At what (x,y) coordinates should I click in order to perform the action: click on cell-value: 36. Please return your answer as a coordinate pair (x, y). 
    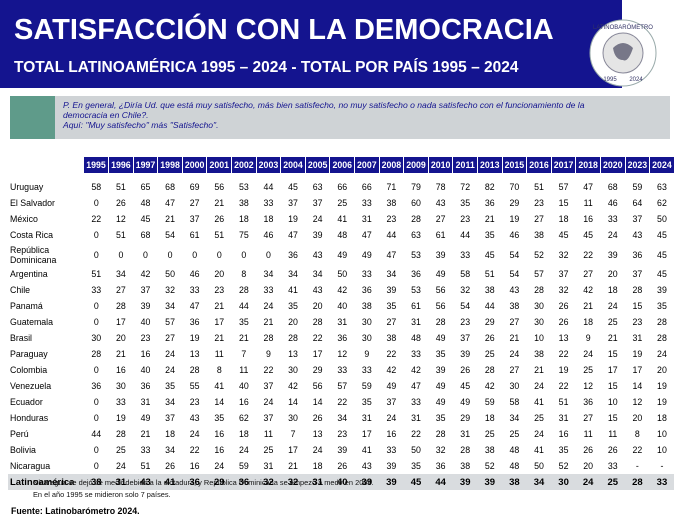
    Looking at the image, I should click on (637, 254).